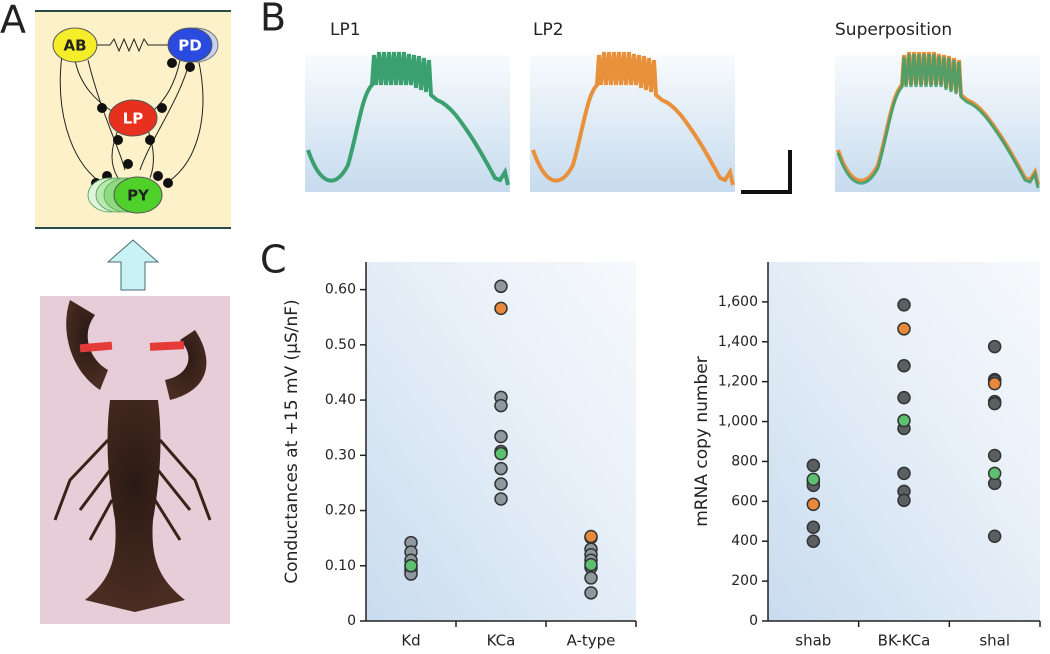  What do you see at coordinates (813, 641) in the screenshot?
I see `x-tick-label: shab` at bounding box center [813, 641].